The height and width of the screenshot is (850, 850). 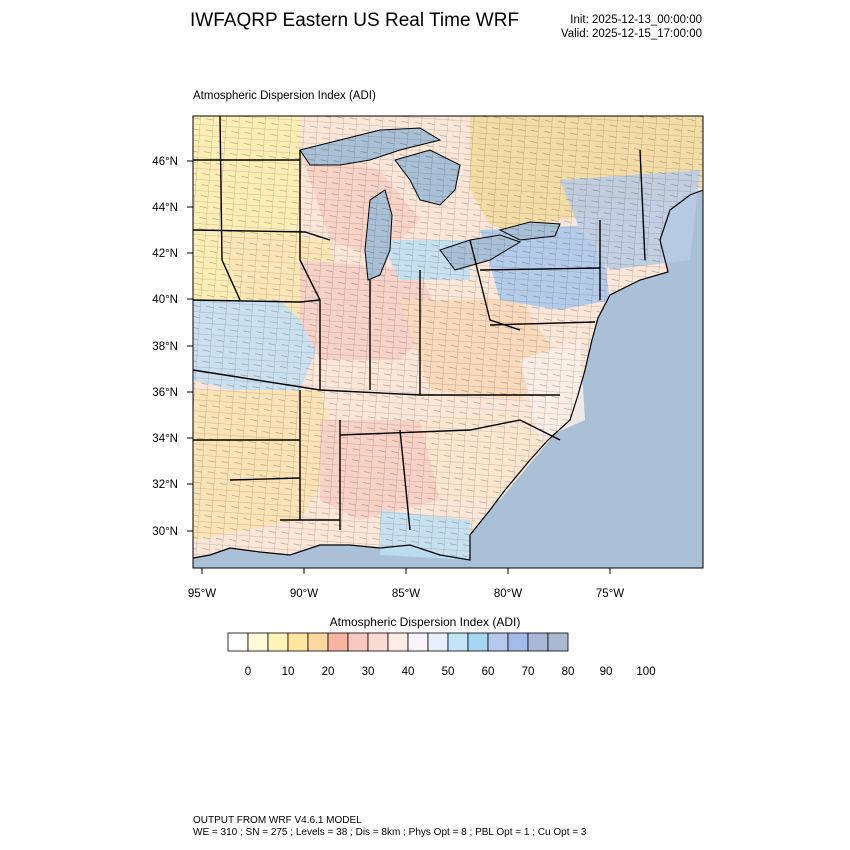 What do you see at coordinates (165, 162) in the screenshot?
I see `lat-label: 46°N` at bounding box center [165, 162].